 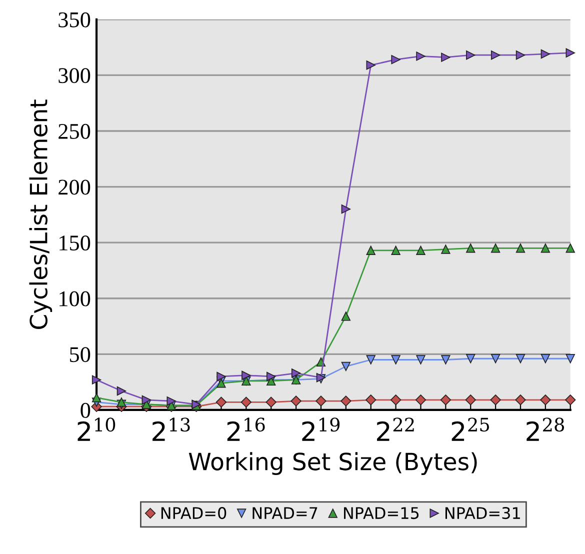 I want to click on y-tick-label: 350, so click(x=74, y=20).